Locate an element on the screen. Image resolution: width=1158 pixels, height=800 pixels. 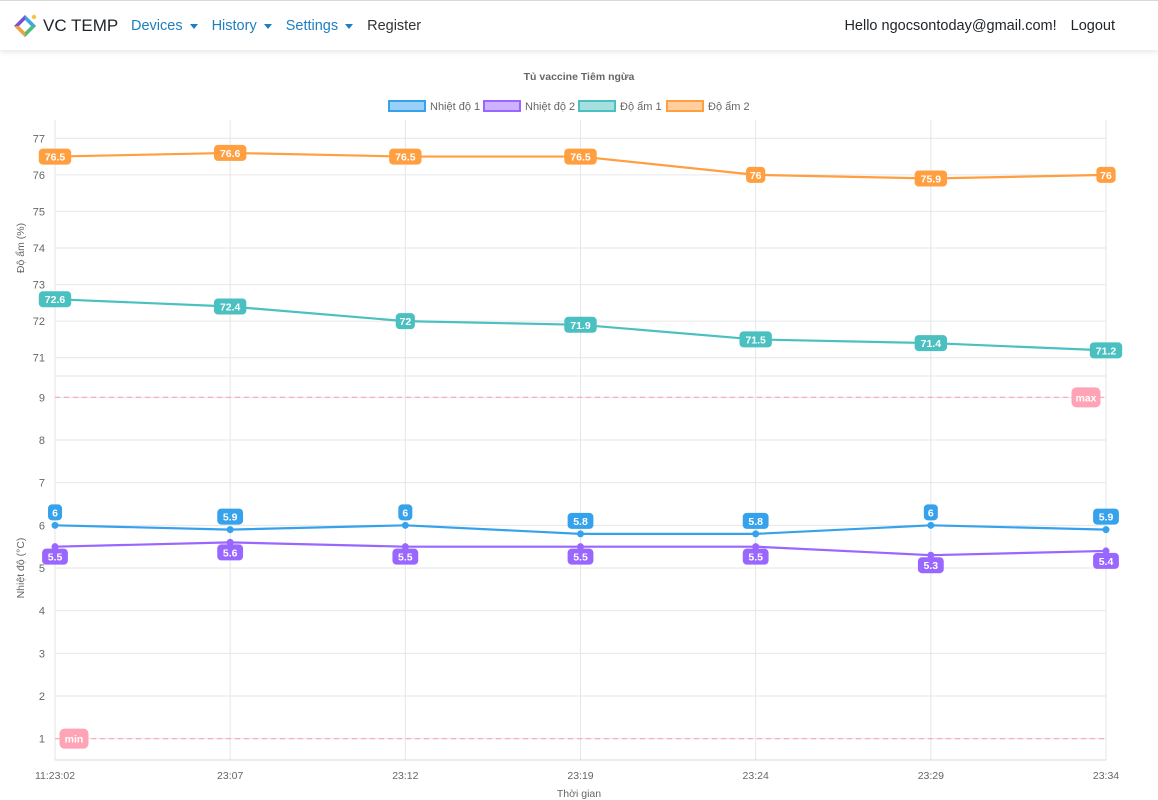
y-tick-label: 77 is located at coordinates (39, 139).